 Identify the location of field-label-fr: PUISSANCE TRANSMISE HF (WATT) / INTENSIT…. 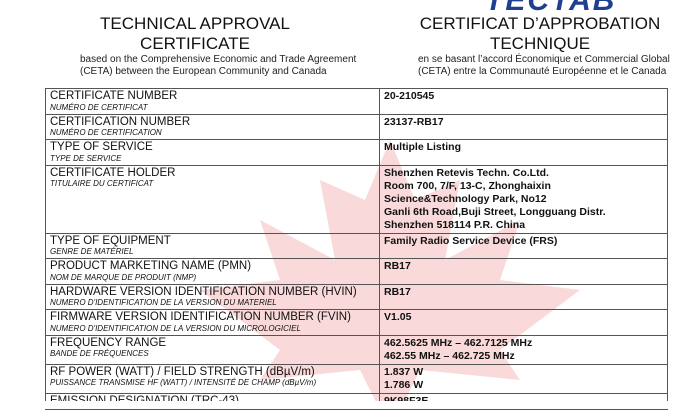
(183, 382).